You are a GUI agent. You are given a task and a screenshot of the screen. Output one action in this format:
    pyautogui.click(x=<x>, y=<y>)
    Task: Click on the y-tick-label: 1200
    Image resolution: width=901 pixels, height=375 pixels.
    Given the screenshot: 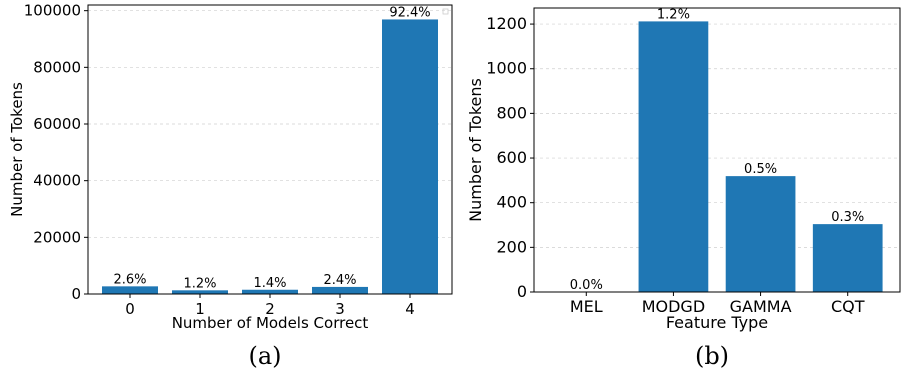 What is the action you would take?
    pyautogui.click(x=506, y=23)
    